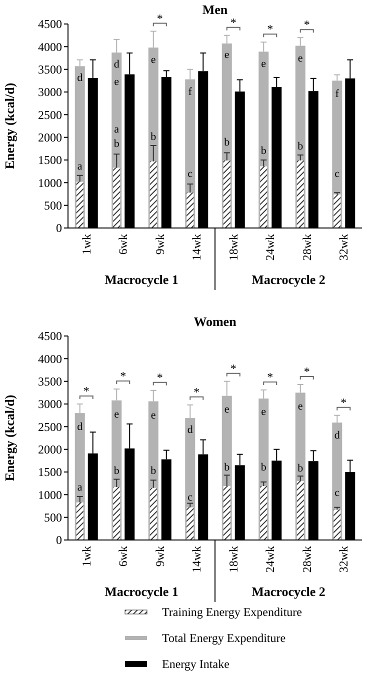 The image size is (380, 692). What do you see at coordinates (123, 244) in the screenshot?
I see `x-tick-label: 6wk` at bounding box center [123, 244].